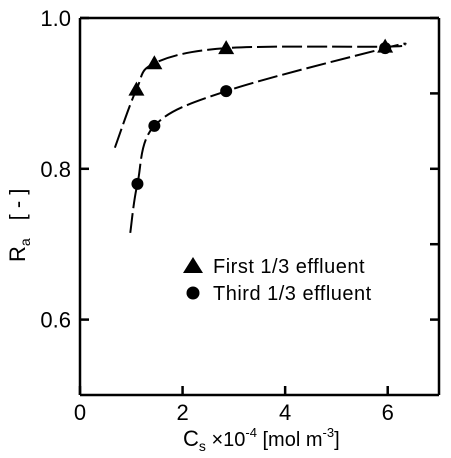 The height and width of the screenshot is (458, 451). I want to click on x-tick-label: 6, so click(388, 412).